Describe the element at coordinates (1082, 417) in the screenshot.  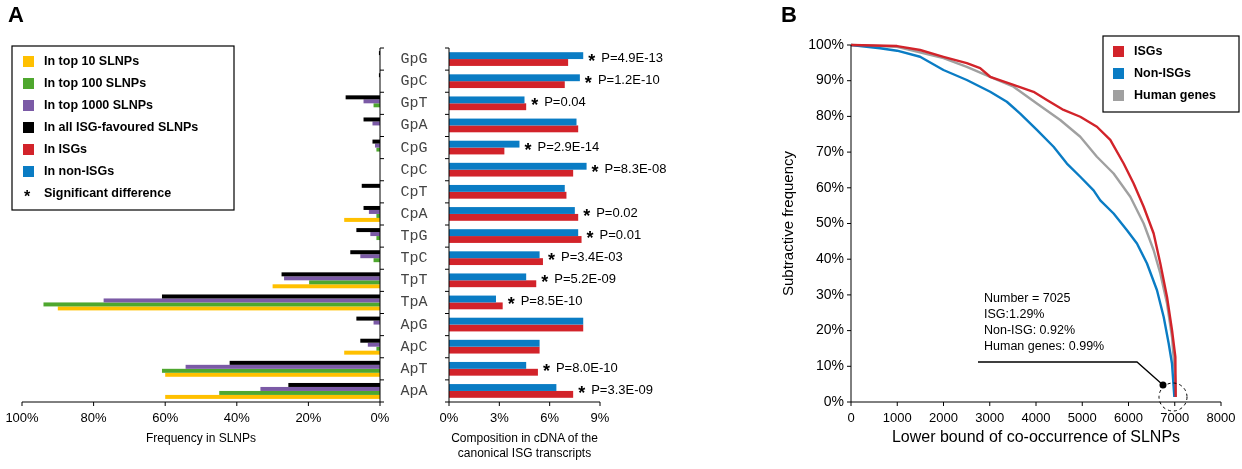
I see `x-tick-label: 5000` at that location.